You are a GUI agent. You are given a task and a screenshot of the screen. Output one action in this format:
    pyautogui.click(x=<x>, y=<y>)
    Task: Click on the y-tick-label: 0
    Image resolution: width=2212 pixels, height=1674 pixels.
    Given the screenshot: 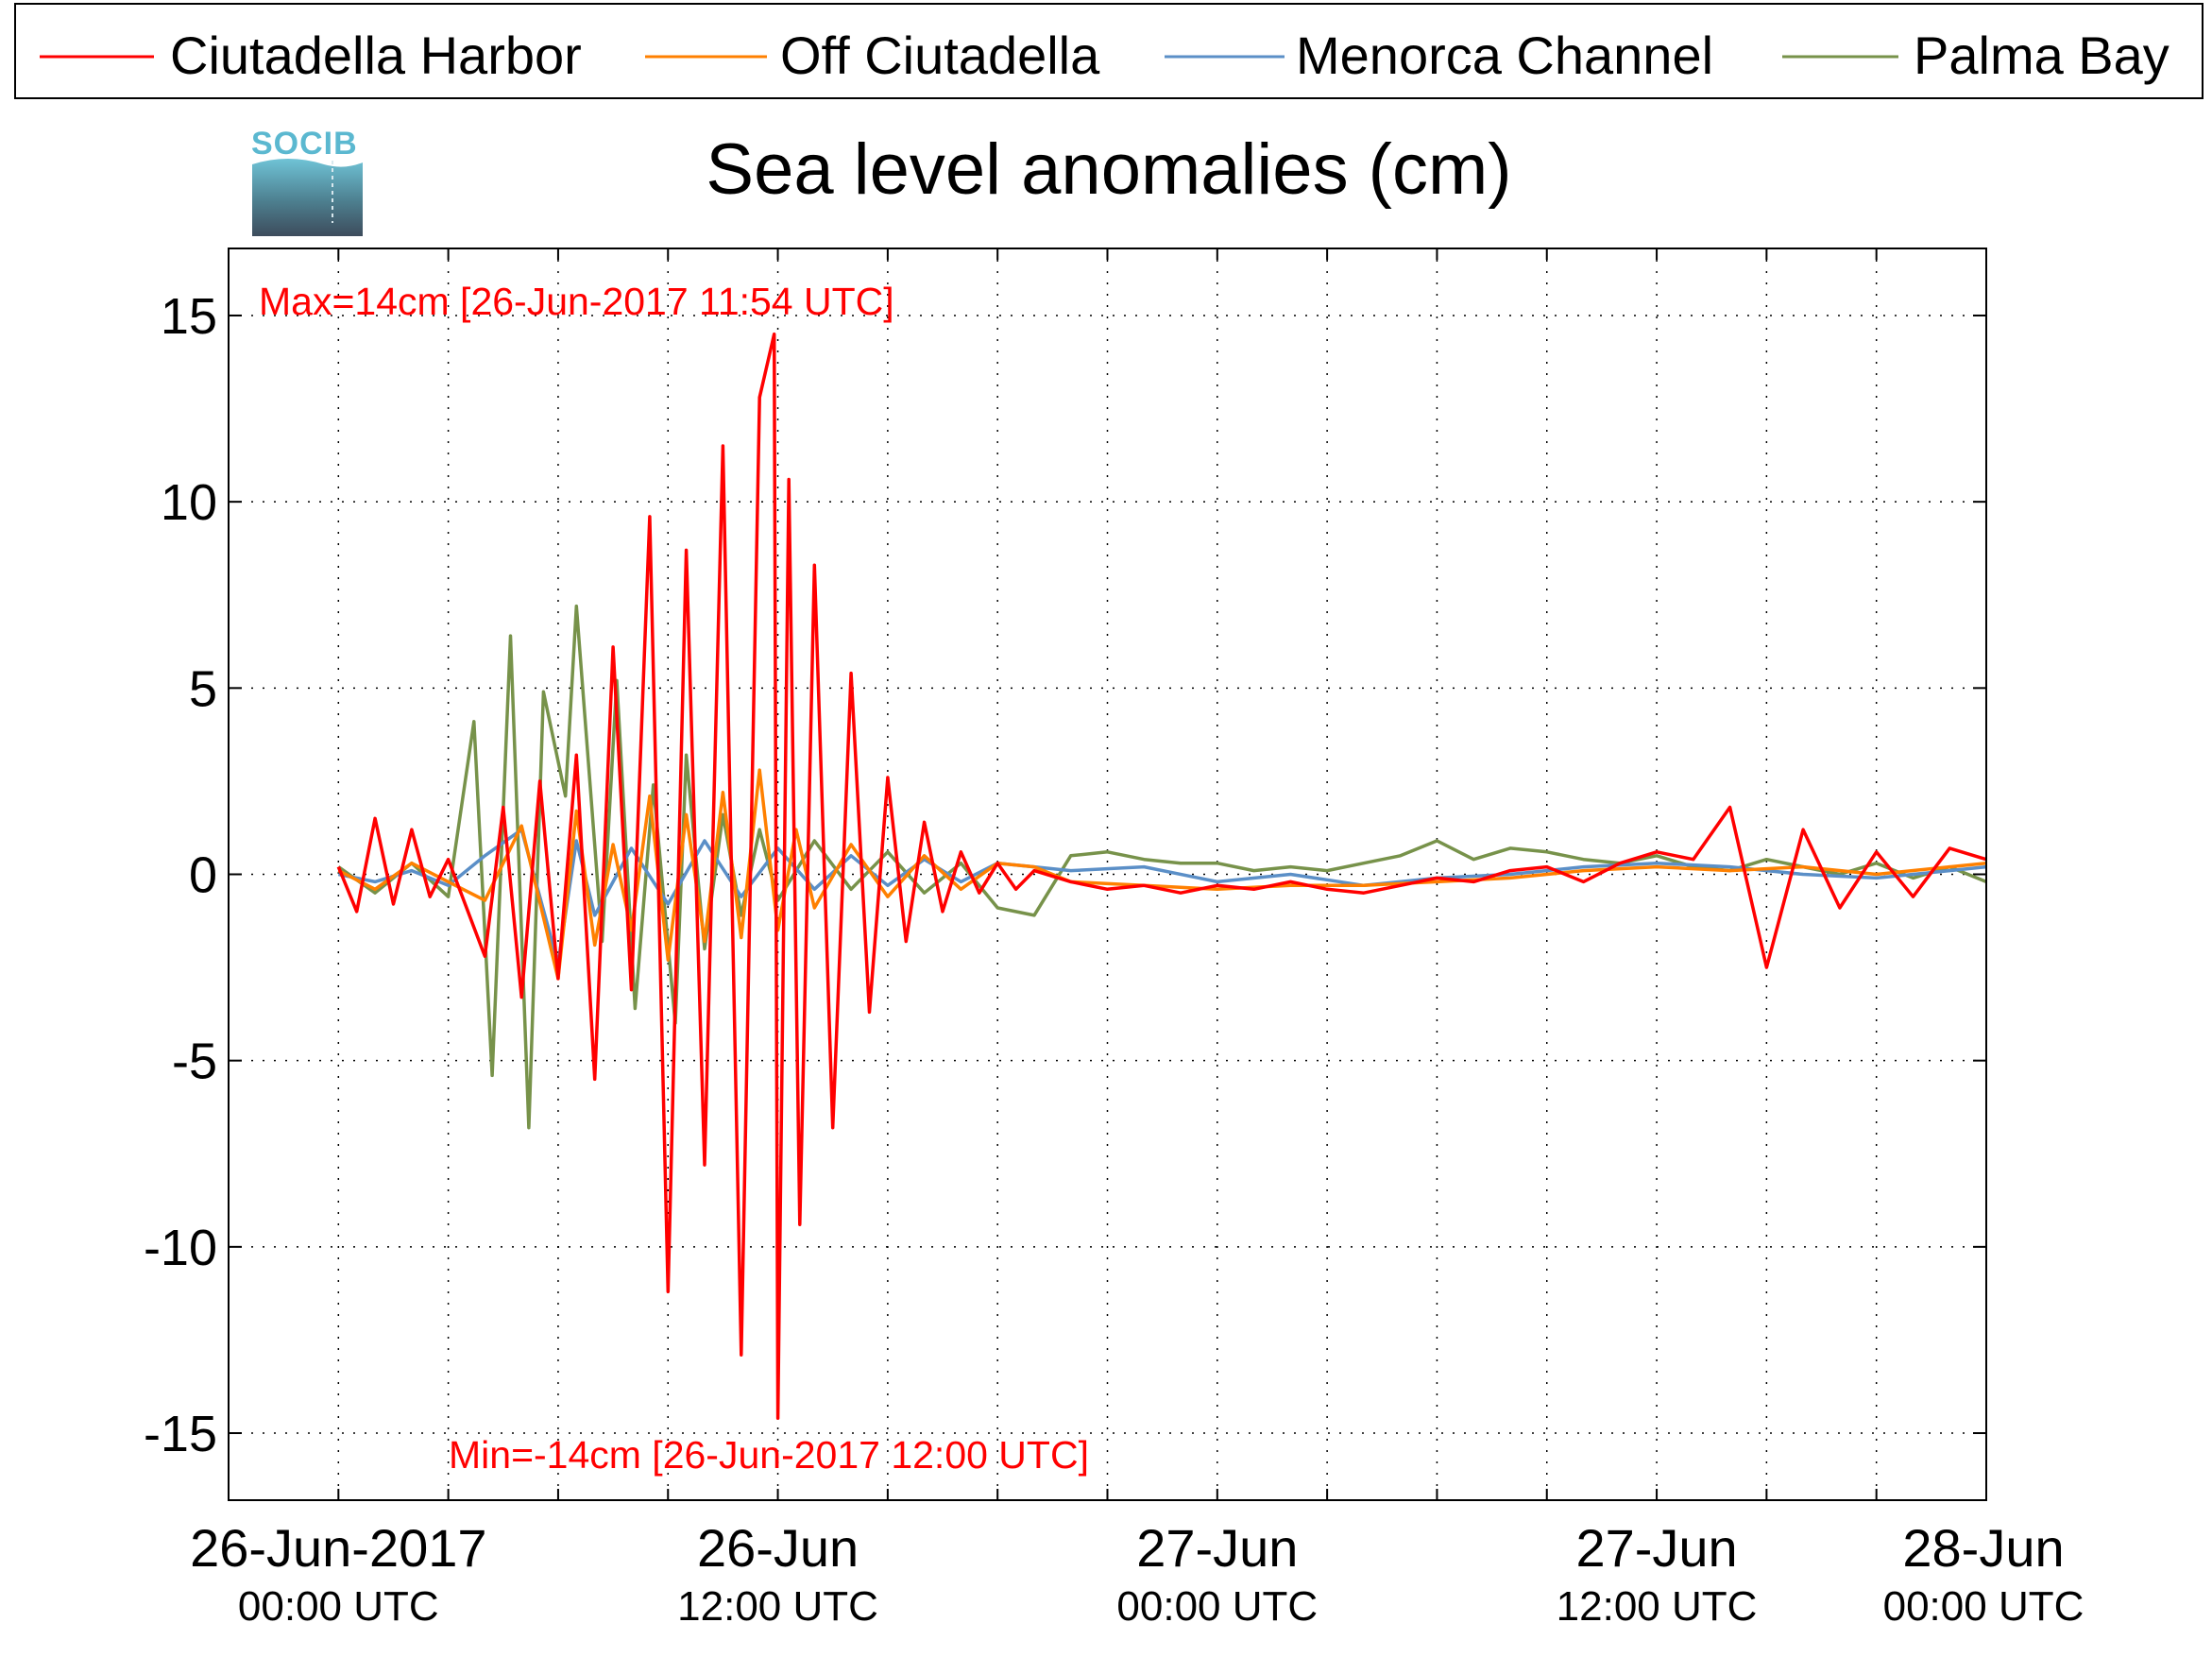 What is the action you would take?
    pyautogui.click(x=203, y=875)
    